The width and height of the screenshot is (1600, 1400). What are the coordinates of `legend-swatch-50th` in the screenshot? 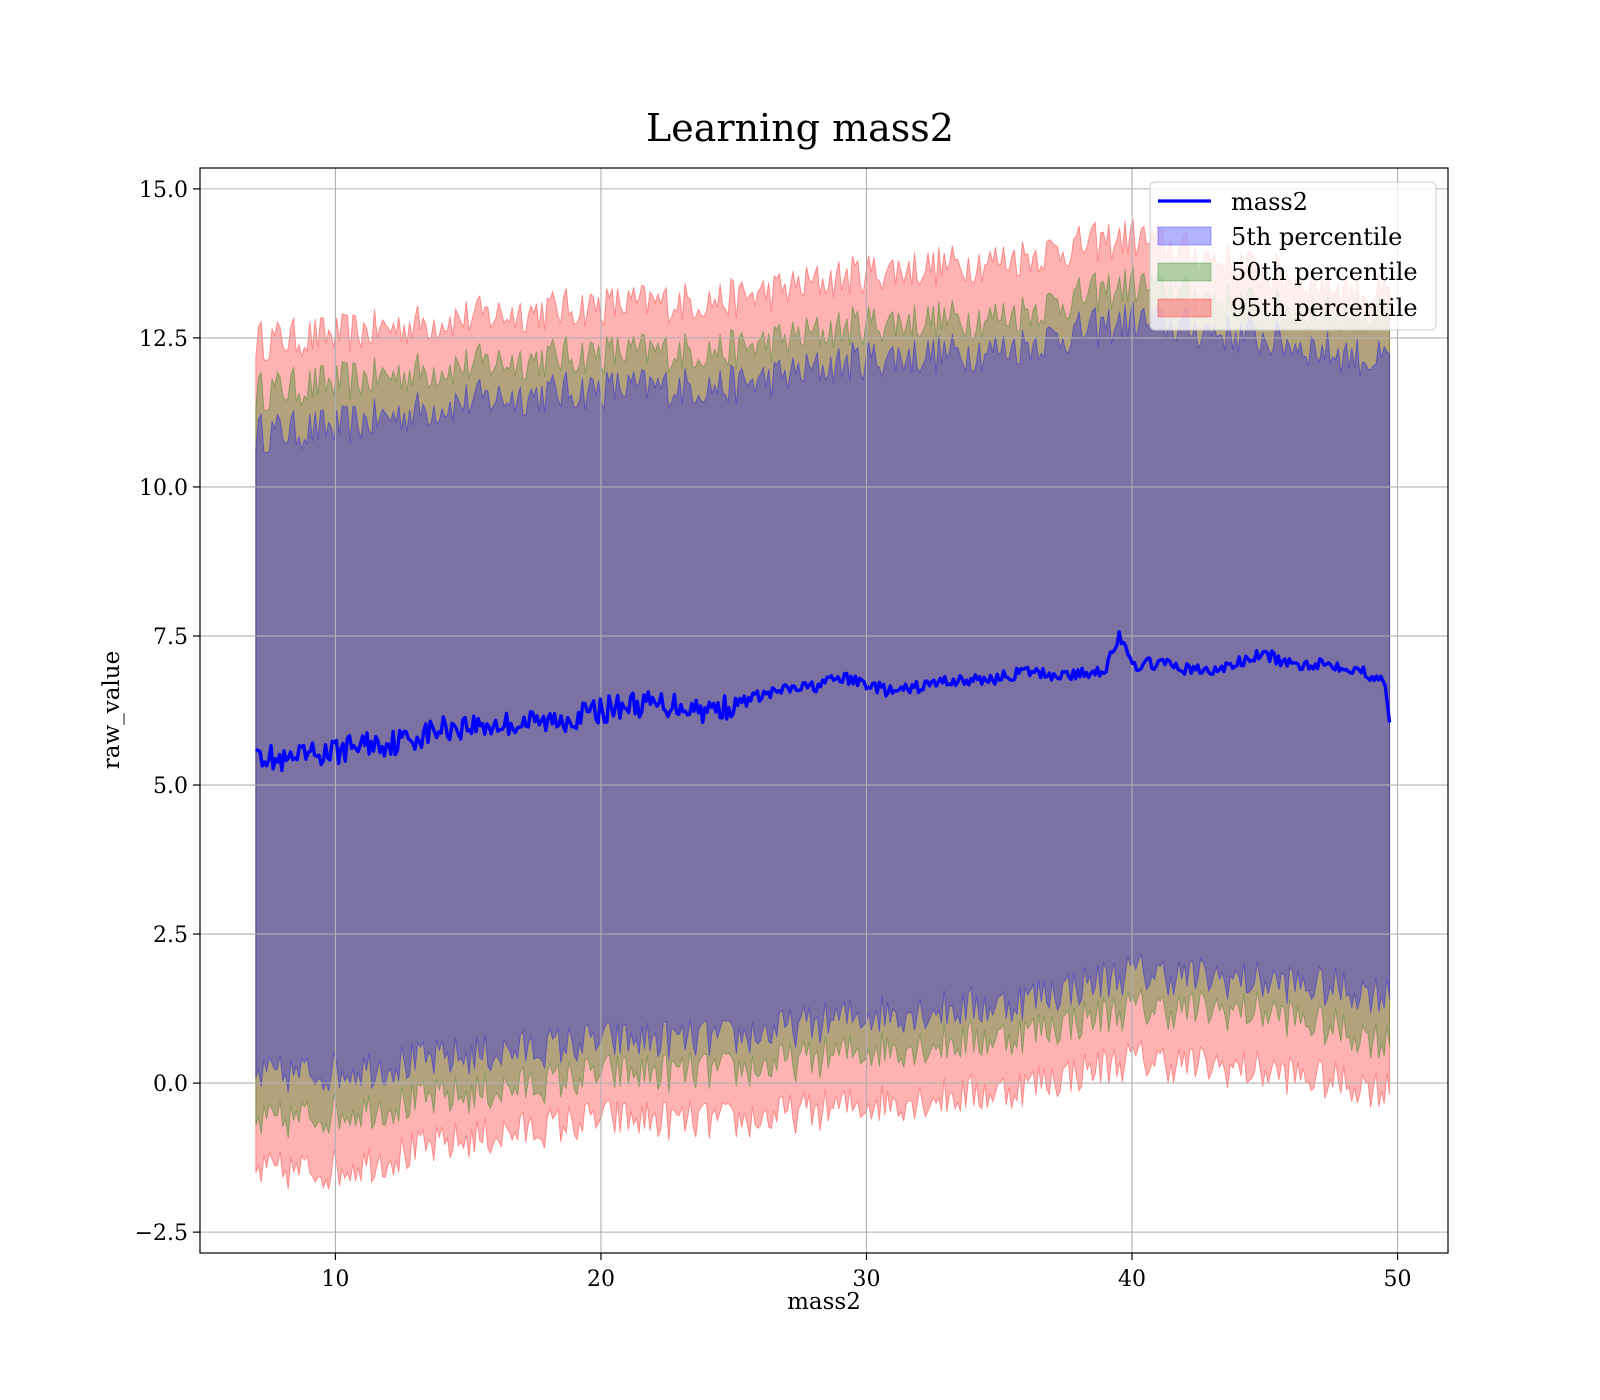 It's located at (1184, 272).